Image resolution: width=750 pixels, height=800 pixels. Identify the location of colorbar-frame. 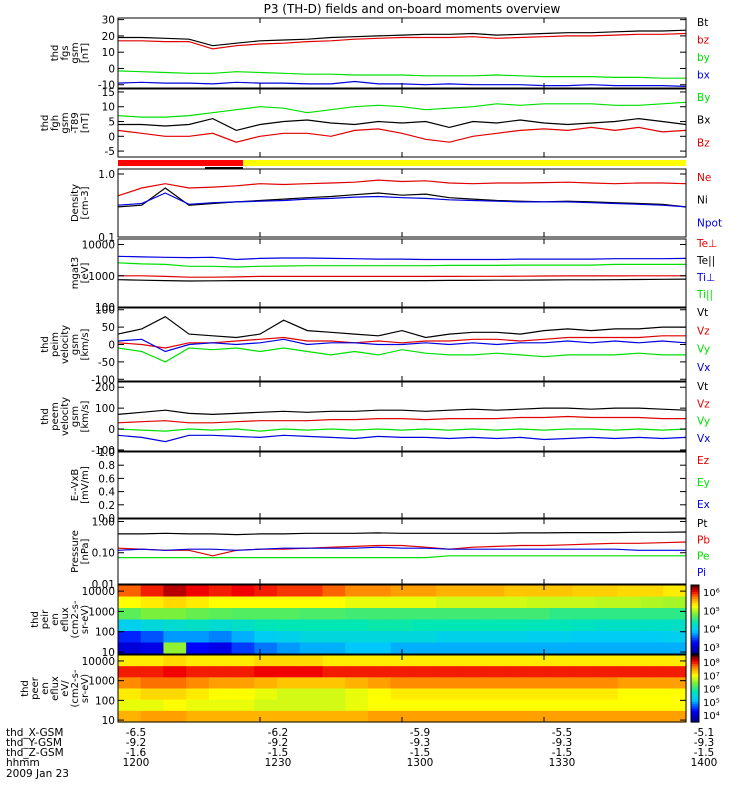
(695, 619).